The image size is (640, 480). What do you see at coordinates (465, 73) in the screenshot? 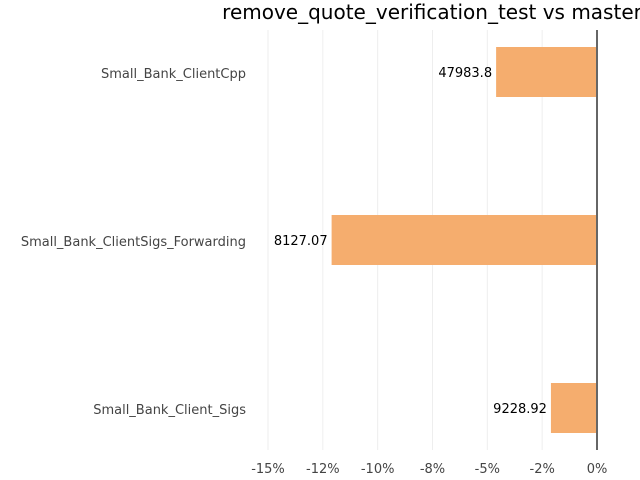
I see `data-label: 47983.8` at bounding box center [465, 73].